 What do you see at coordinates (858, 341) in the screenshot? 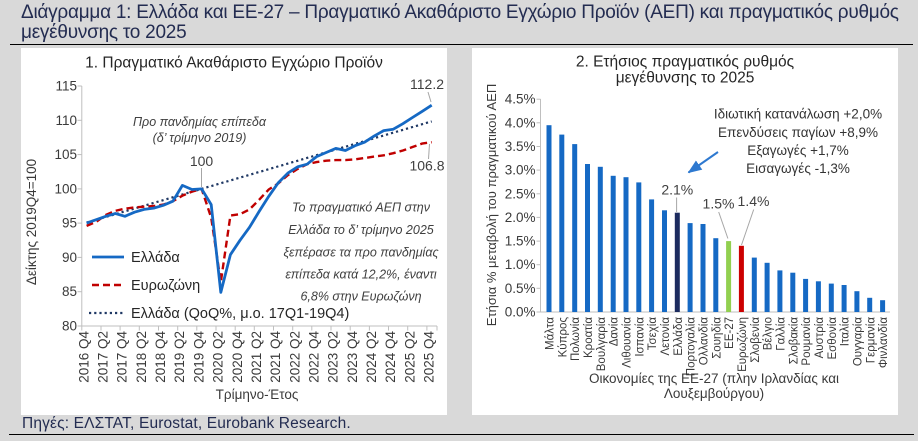
I see `svg-text: Ουγγαρία` at bounding box center [858, 341].